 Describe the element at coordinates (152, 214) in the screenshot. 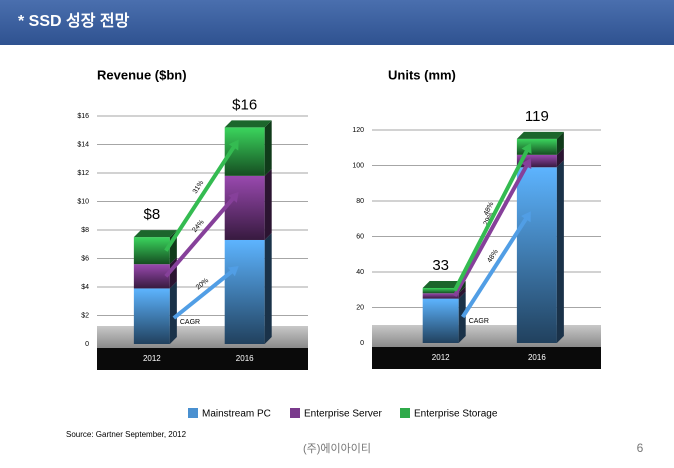

I see `total-label: $8` at that location.